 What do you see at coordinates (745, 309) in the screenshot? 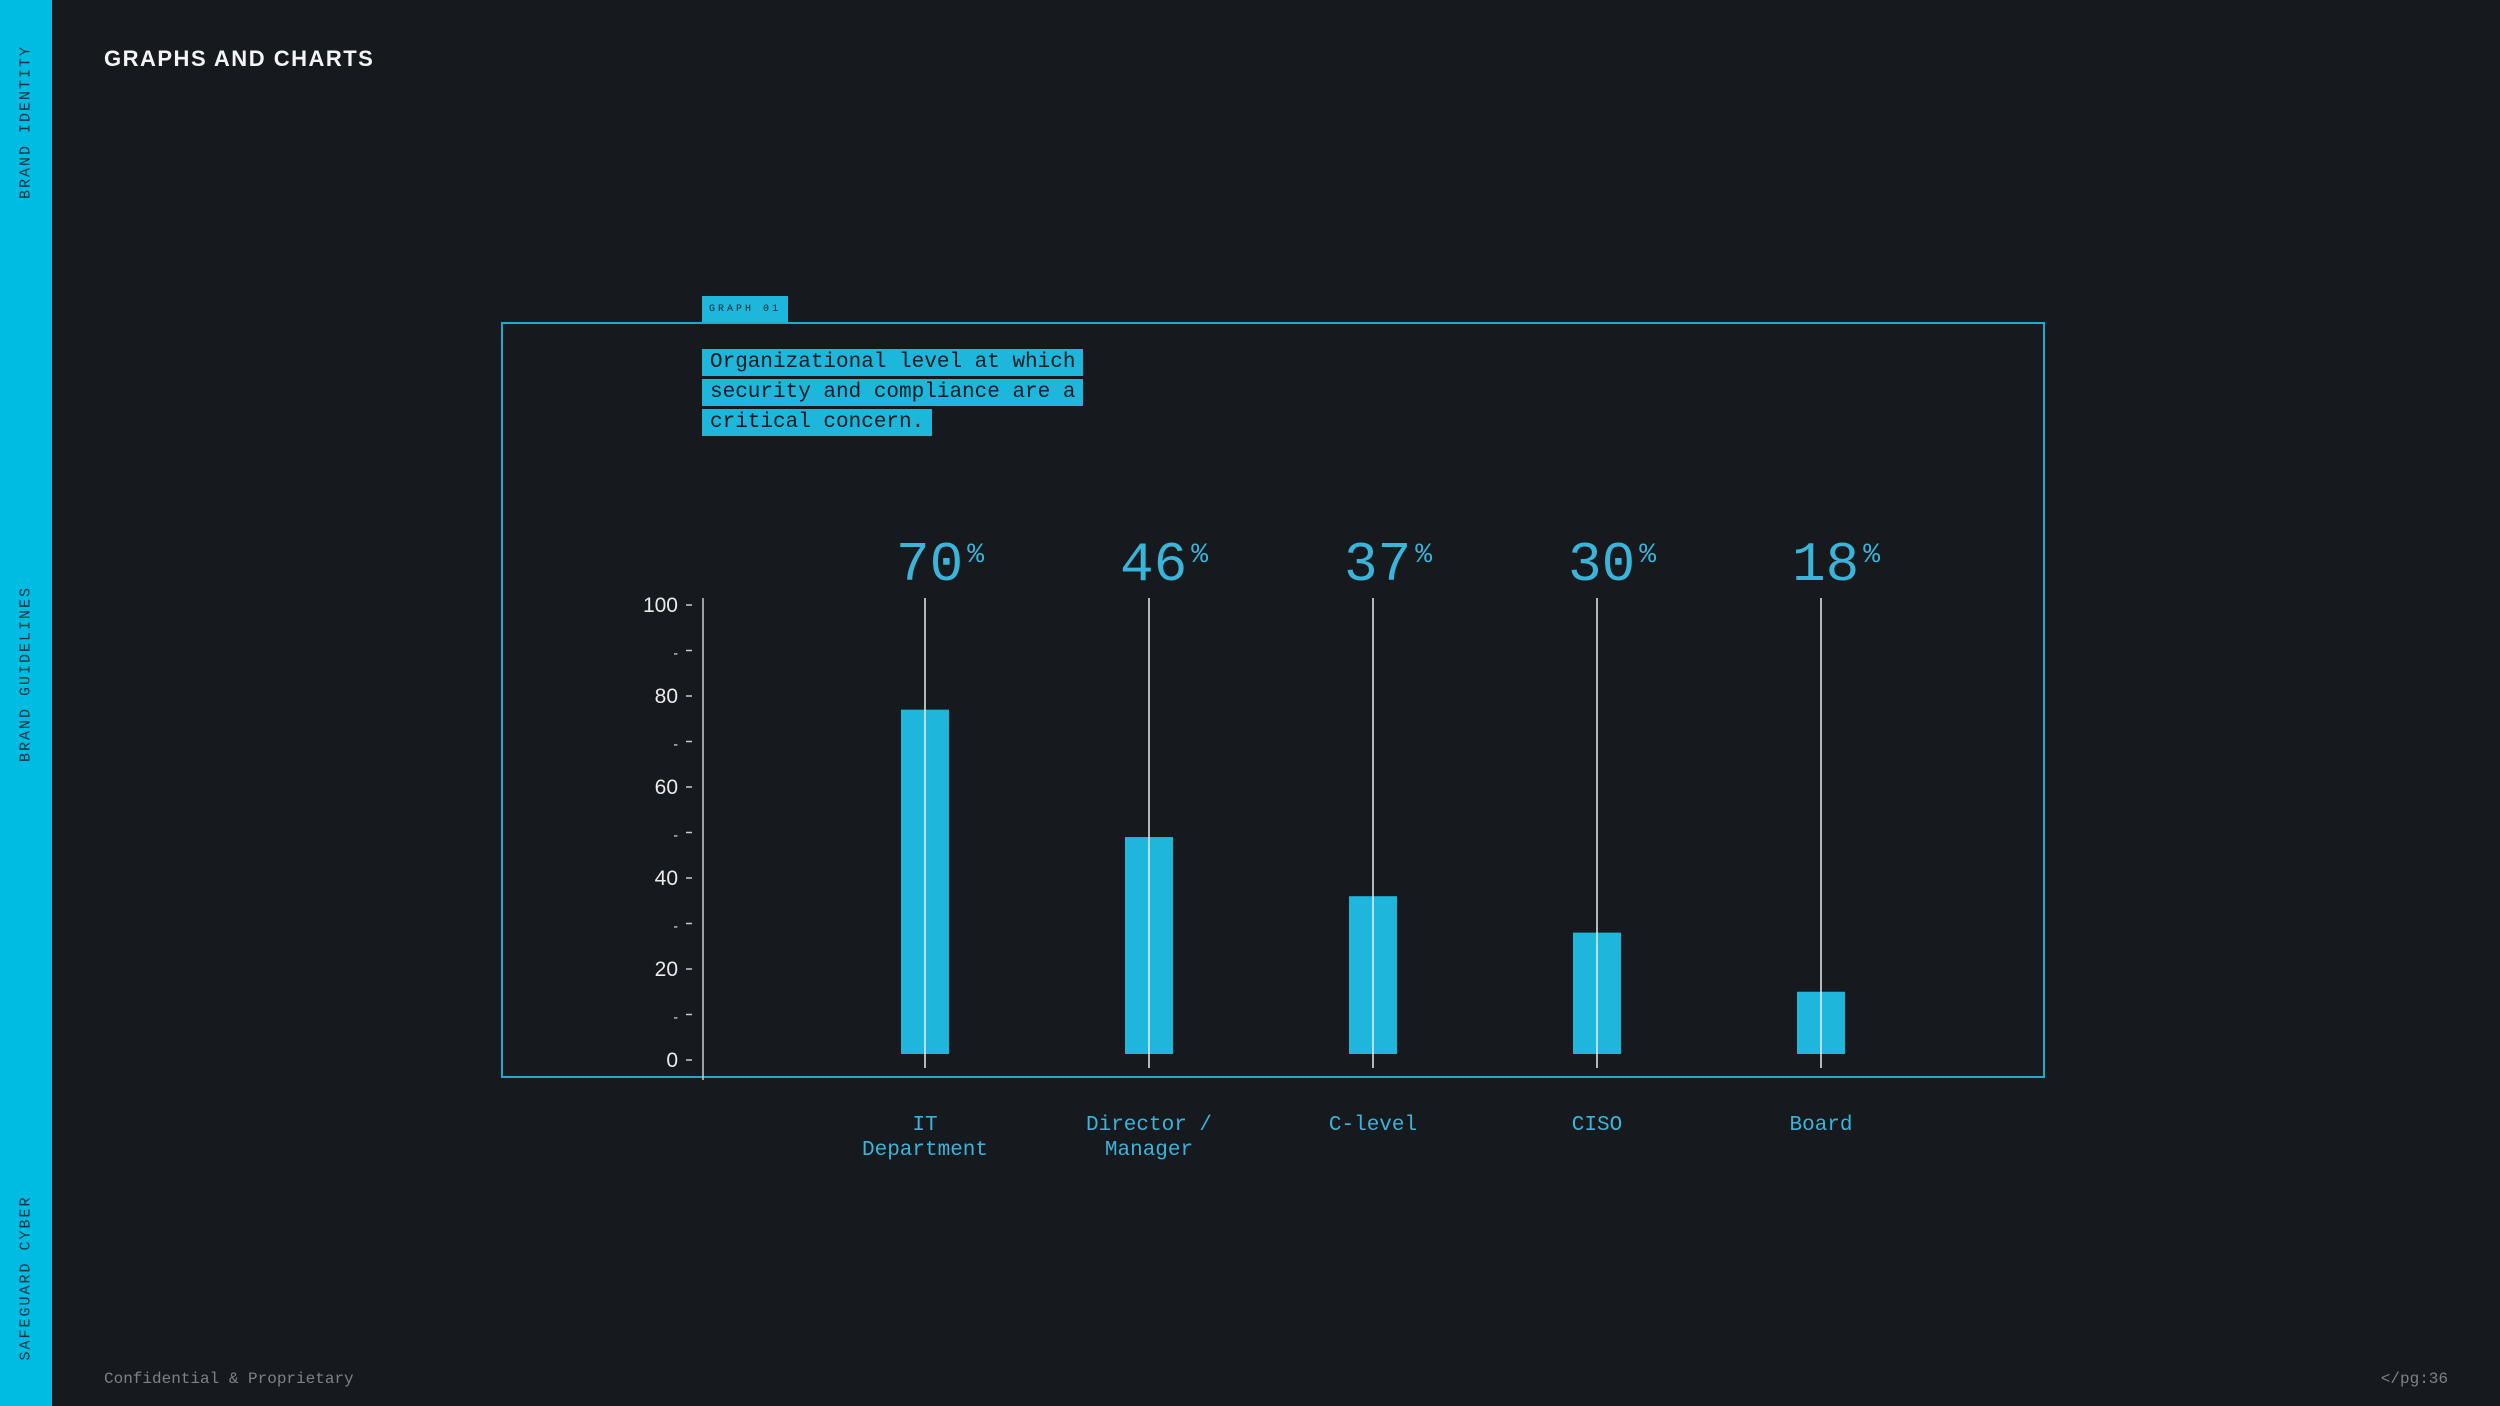
I see `graph-tag: GRAPH 01` at bounding box center [745, 309].